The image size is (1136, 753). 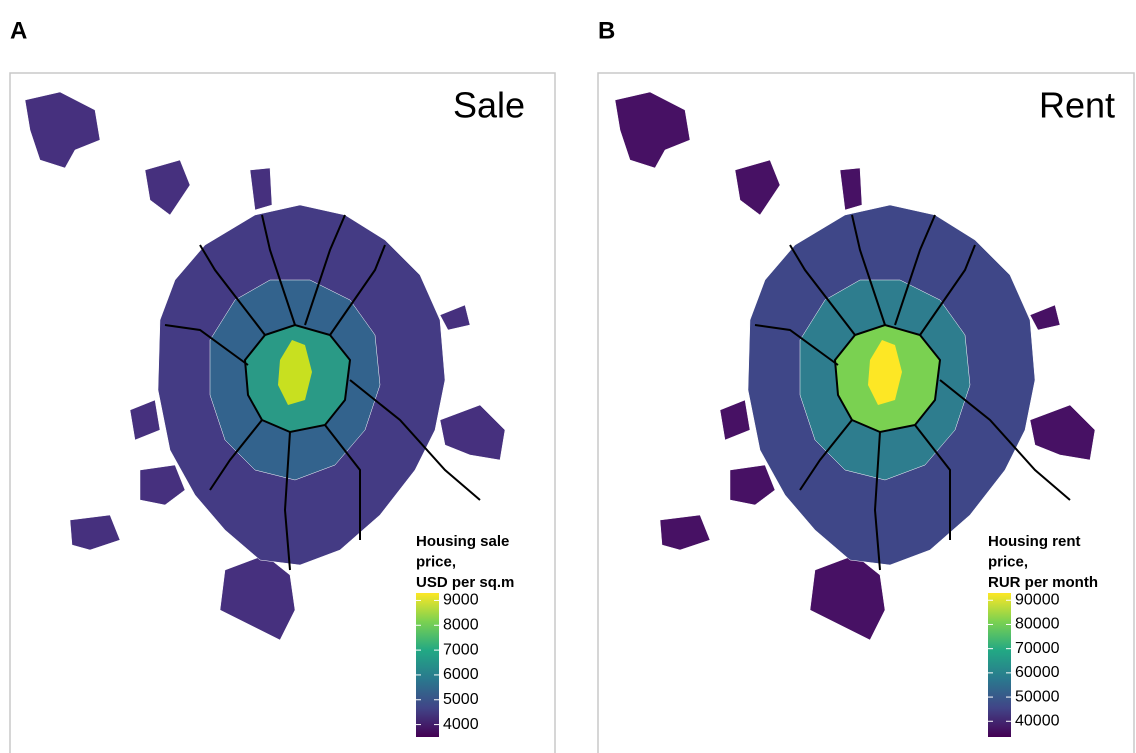 I want to click on colorbar-label: 8000, so click(x=461, y=624).